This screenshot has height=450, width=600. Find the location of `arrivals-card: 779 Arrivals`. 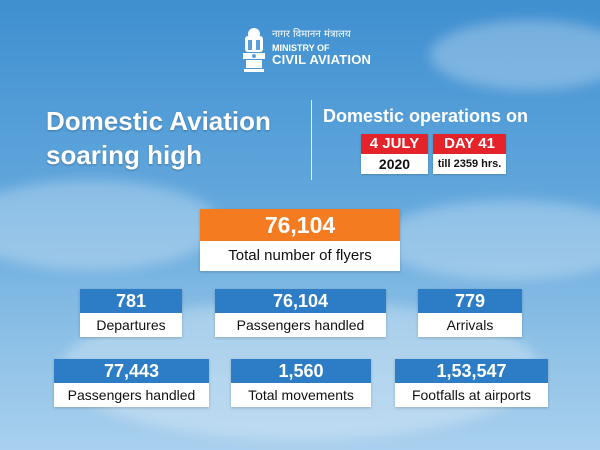

arrivals-card: 779 Arrivals is located at coordinates (470, 313).